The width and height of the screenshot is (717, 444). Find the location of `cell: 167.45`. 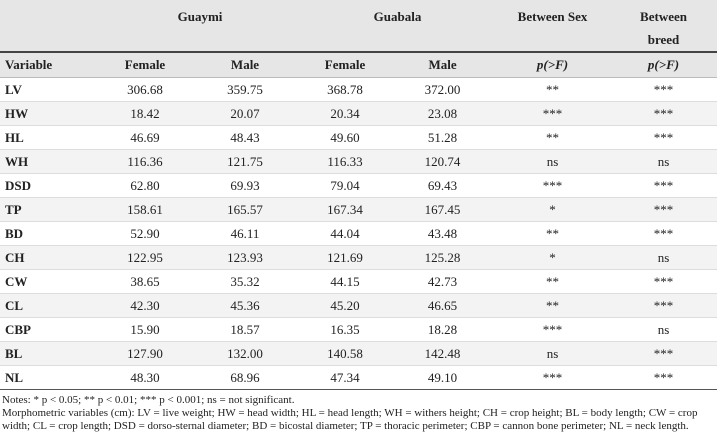

cell: 167.45 is located at coordinates (443, 209).